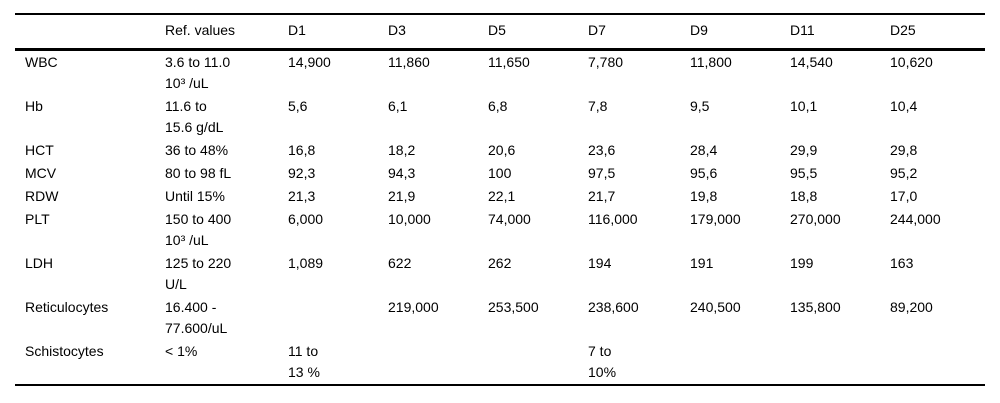  I want to click on value-cell: 238,600, so click(613, 307).